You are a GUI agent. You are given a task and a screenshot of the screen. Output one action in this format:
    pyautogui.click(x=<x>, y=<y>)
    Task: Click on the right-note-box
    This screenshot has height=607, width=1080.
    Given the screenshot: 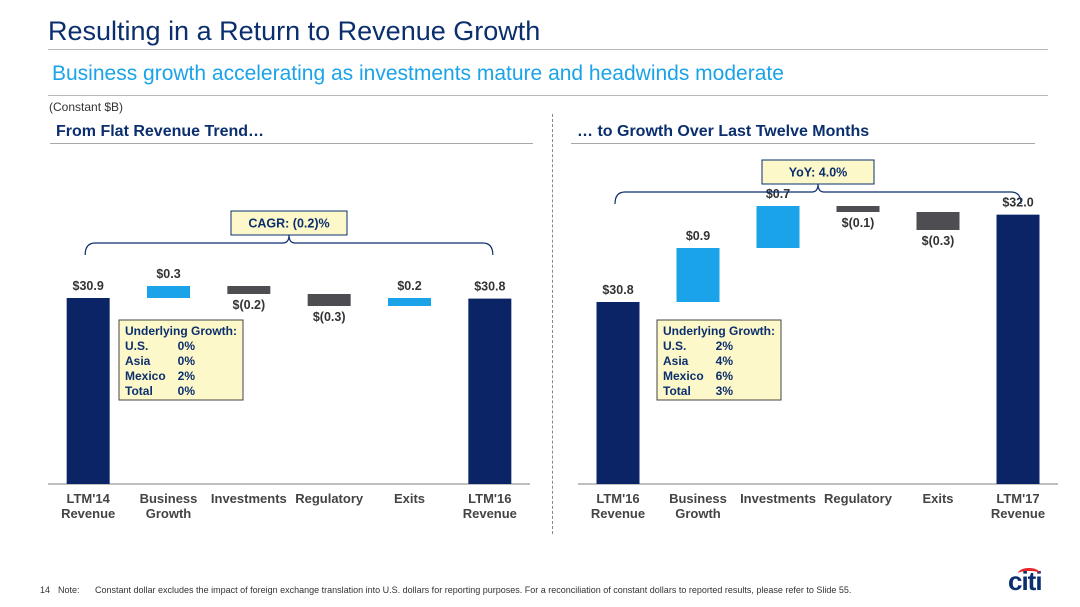 What is the action you would take?
    pyautogui.click(x=719, y=360)
    